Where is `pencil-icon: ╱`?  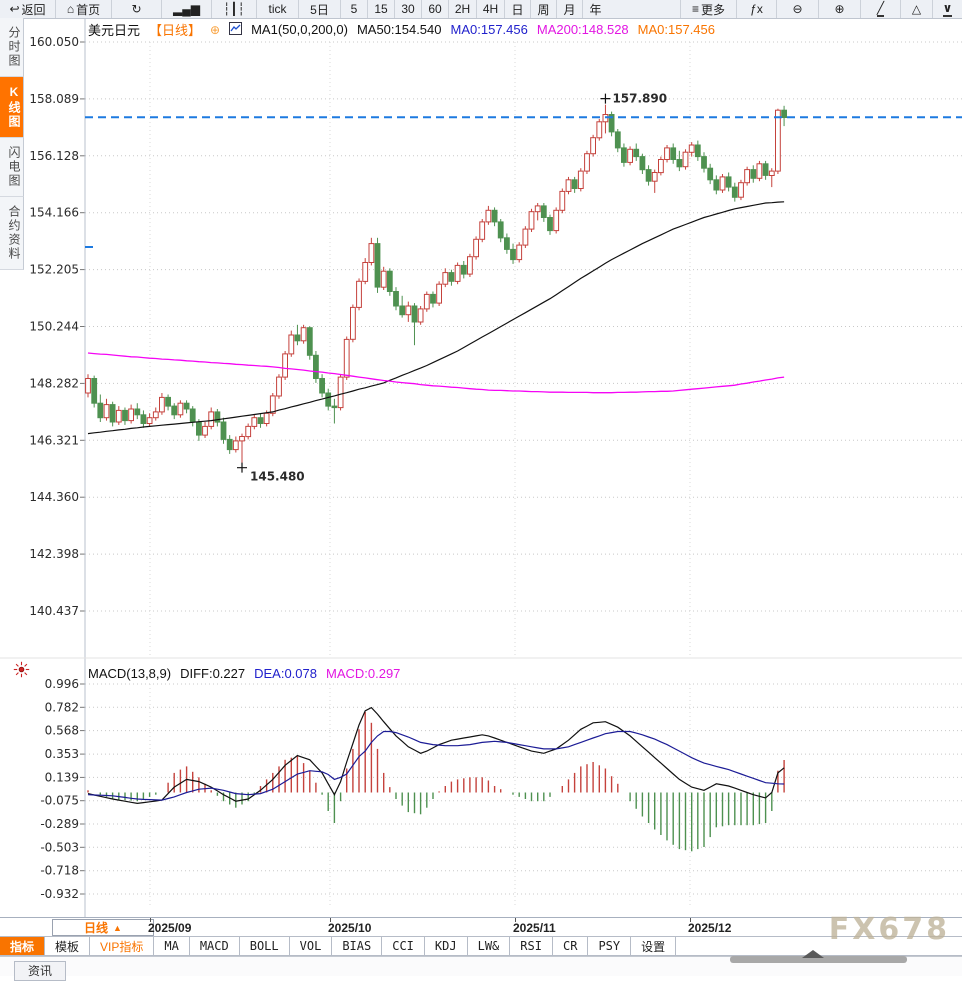
pencil-icon: ╱ is located at coordinates (880, 8).